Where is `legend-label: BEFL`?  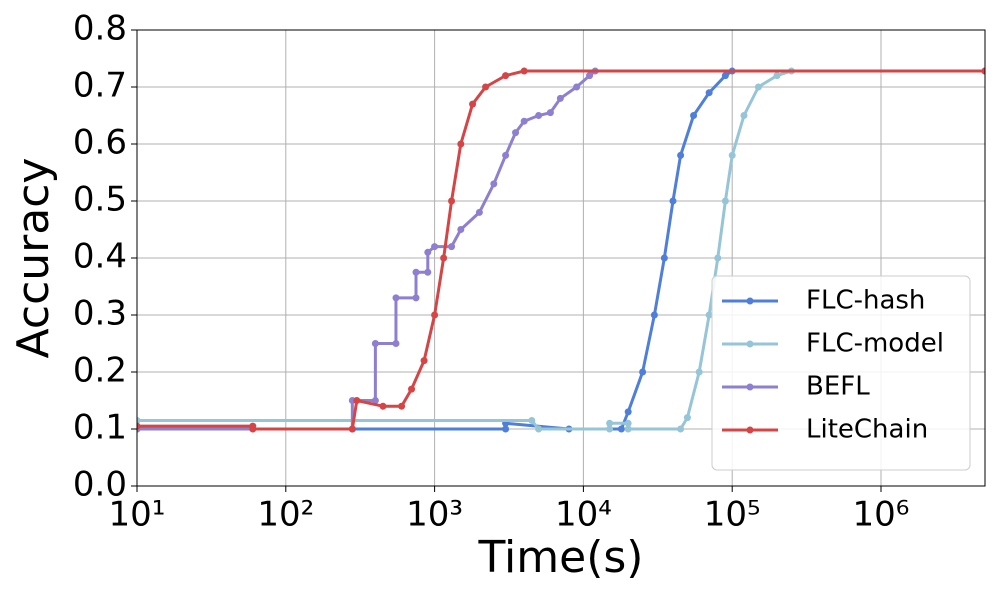 legend-label: BEFL is located at coordinates (838, 387).